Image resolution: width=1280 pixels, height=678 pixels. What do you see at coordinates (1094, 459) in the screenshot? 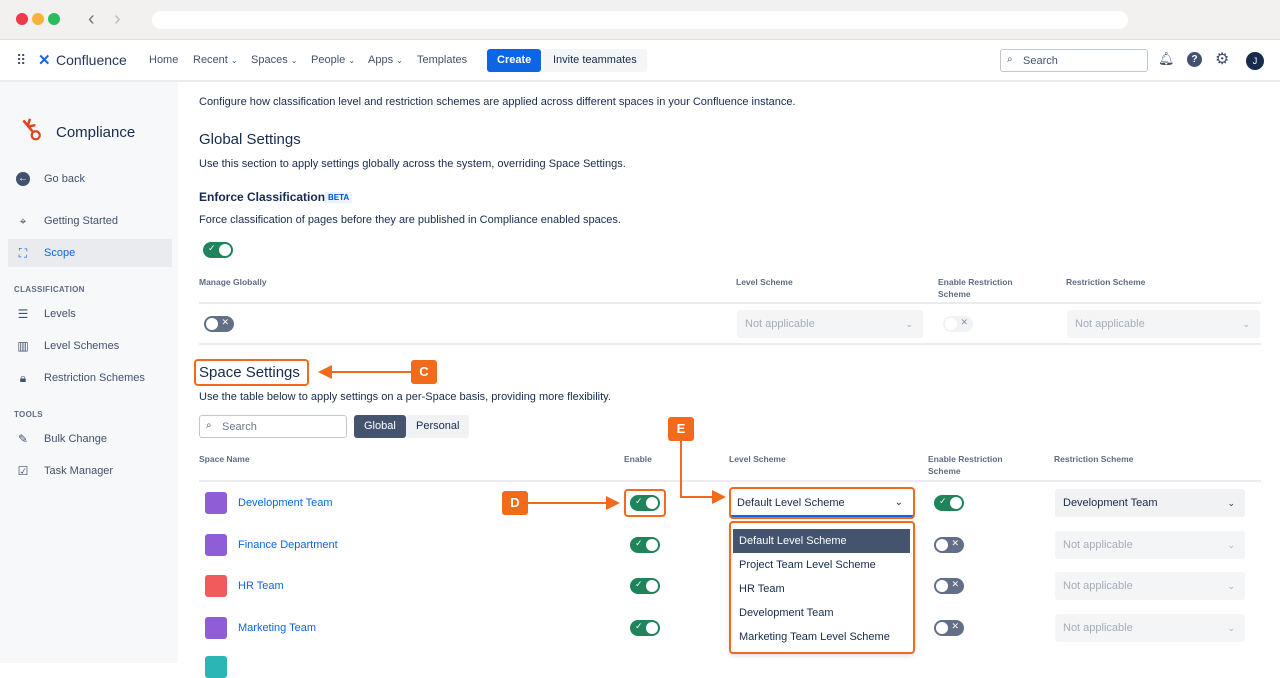
I see `column-header: Restriction Scheme` at bounding box center [1094, 459].